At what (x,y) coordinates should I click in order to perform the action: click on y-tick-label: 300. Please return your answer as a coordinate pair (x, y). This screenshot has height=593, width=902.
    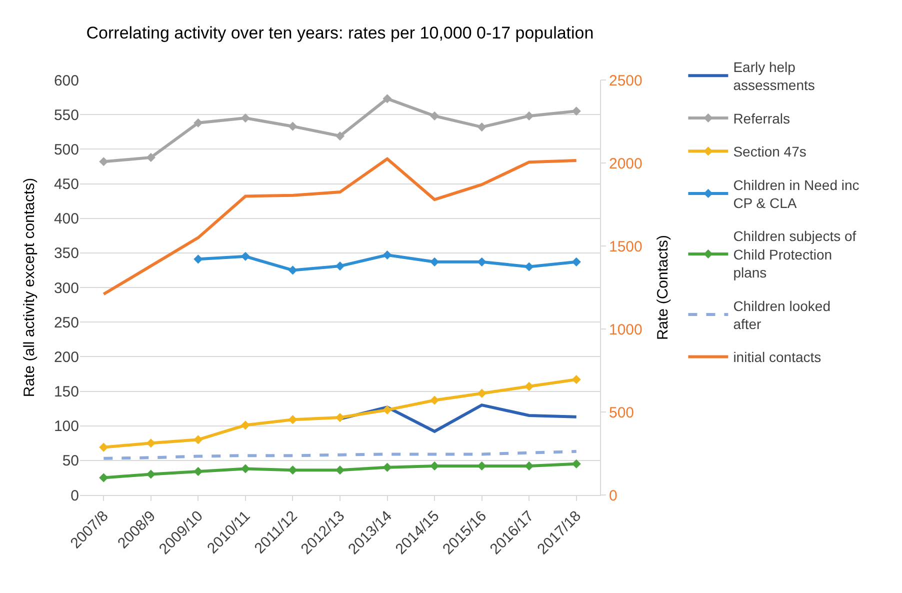
    Looking at the image, I should click on (66, 288).